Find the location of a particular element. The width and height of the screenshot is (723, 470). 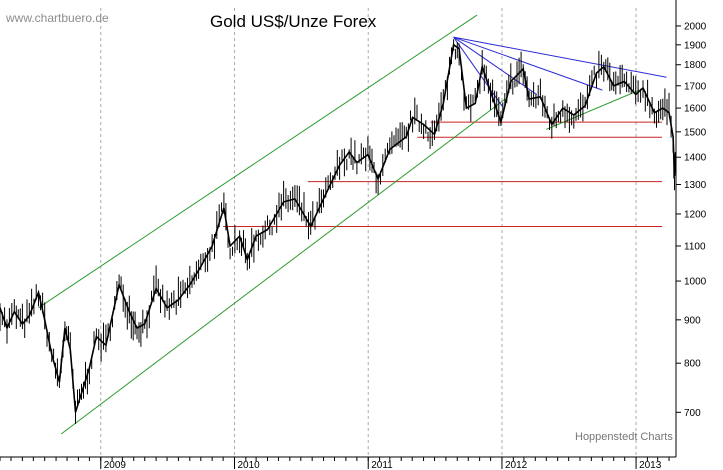

y-tick-label: 1200 is located at coordinates (695, 214).